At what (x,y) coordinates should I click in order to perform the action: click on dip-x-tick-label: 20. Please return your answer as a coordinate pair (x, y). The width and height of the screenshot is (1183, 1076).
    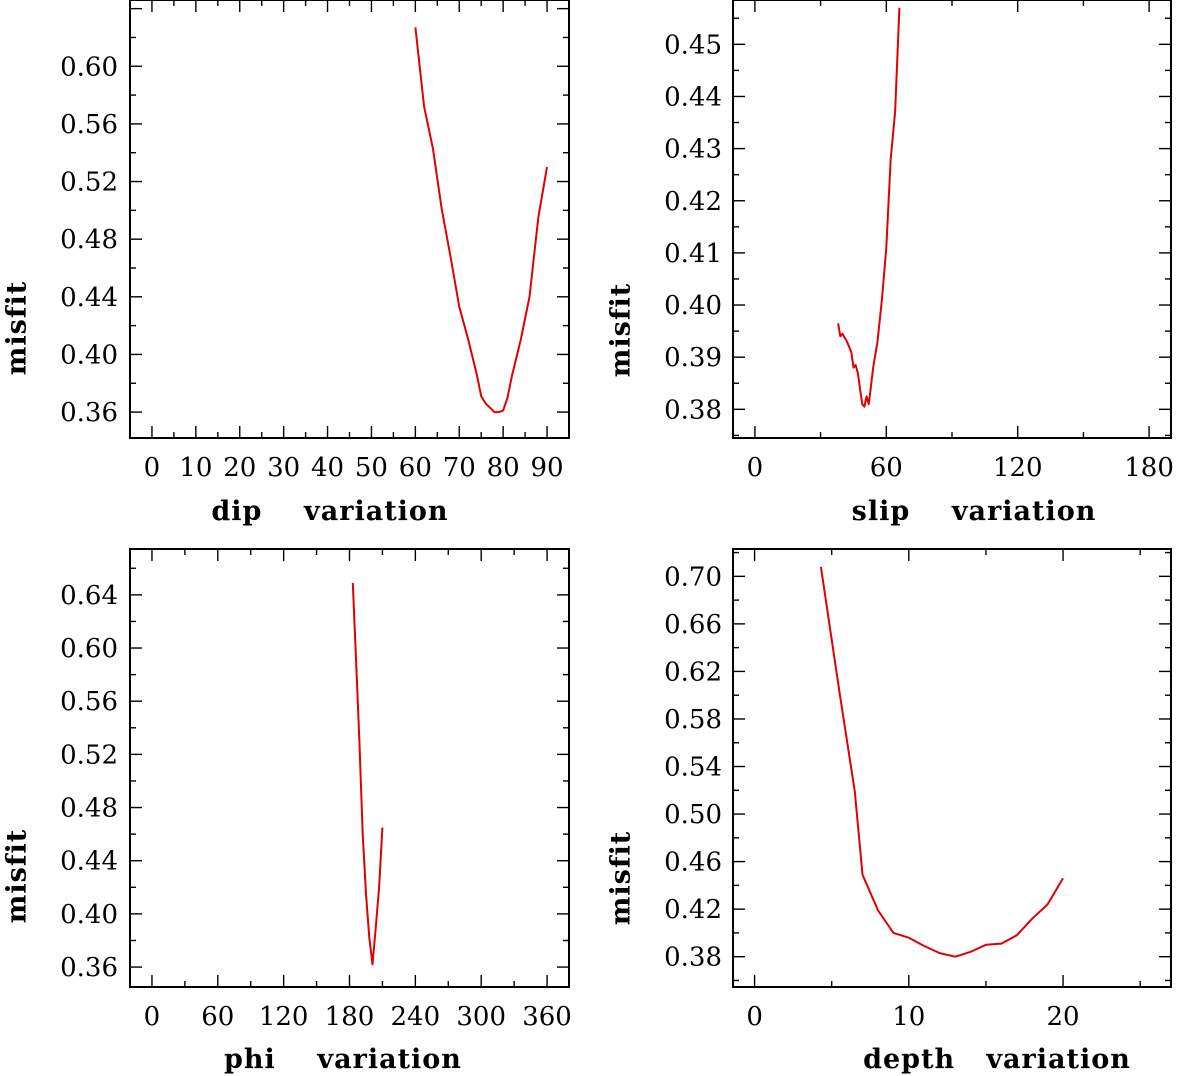
    Looking at the image, I should click on (239, 468).